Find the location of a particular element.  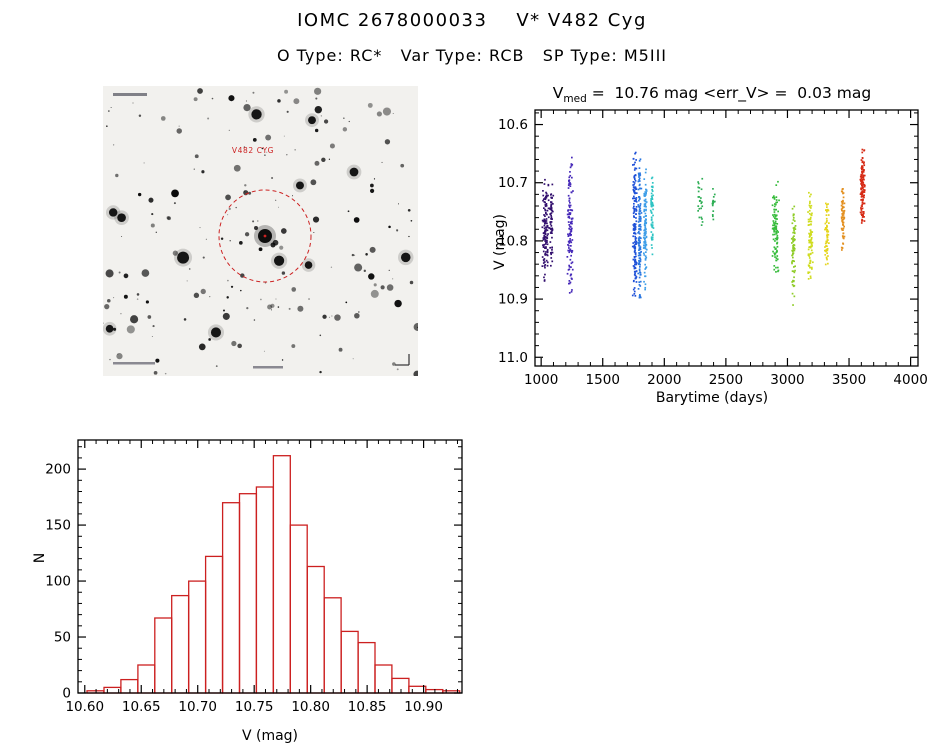

svg-text: 10.70 is located at coordinates (197, 707).